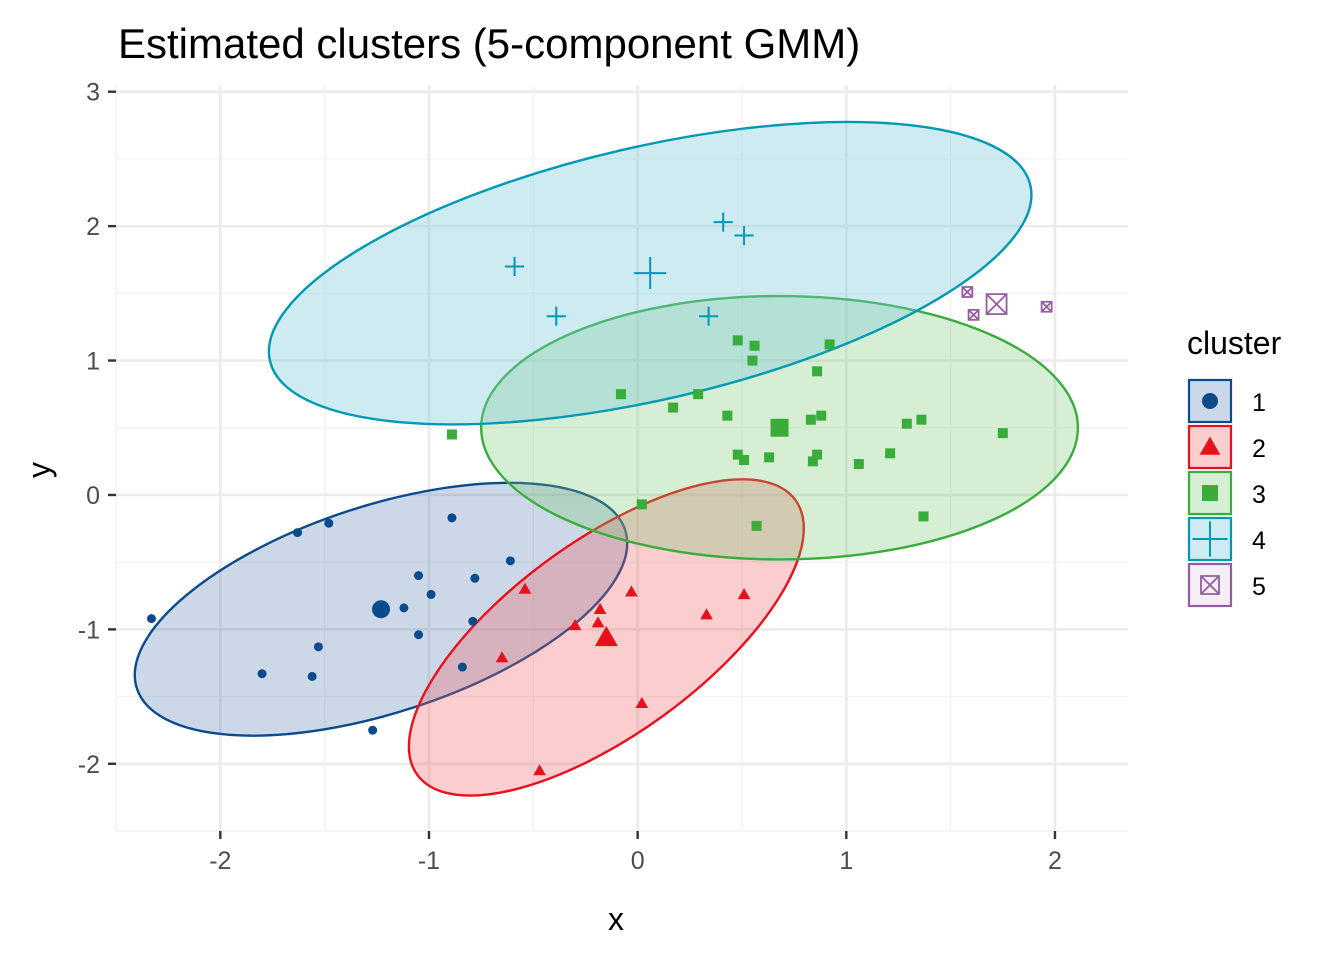 This screenshot has height=960, width=1344. Describe the element at coordinates (39, 470) in the screenshot. I see `y-axis-title: y` at that location.